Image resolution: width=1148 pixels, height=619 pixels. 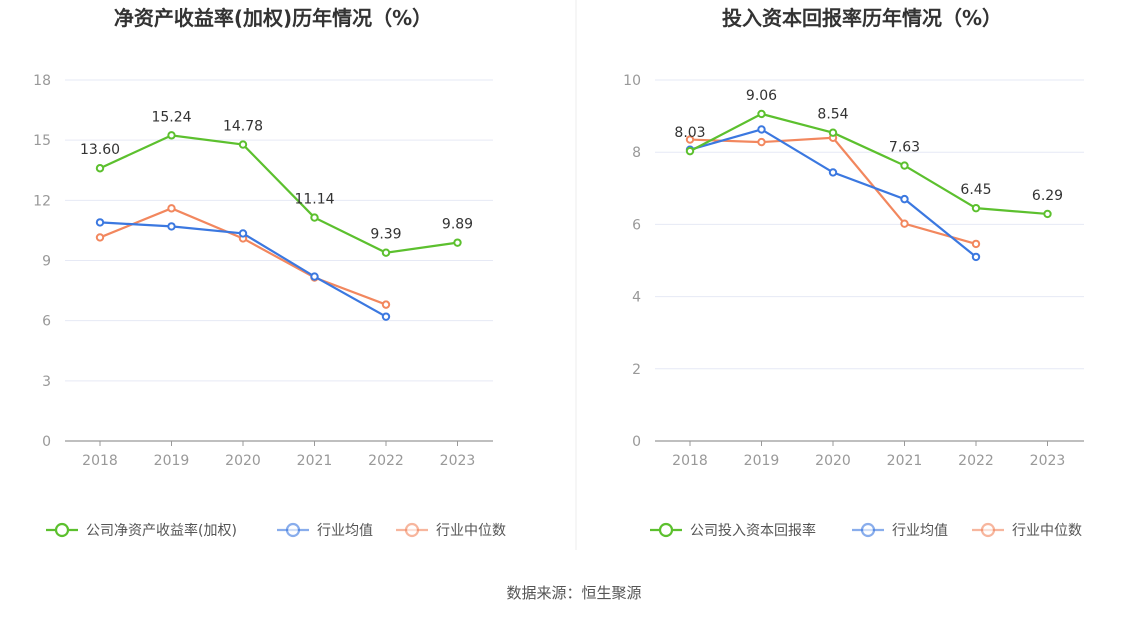 What do you see at coordinates (832, 115) in the screenshot?
I see `data-label: 8.54` at bounding box center [832, 115].